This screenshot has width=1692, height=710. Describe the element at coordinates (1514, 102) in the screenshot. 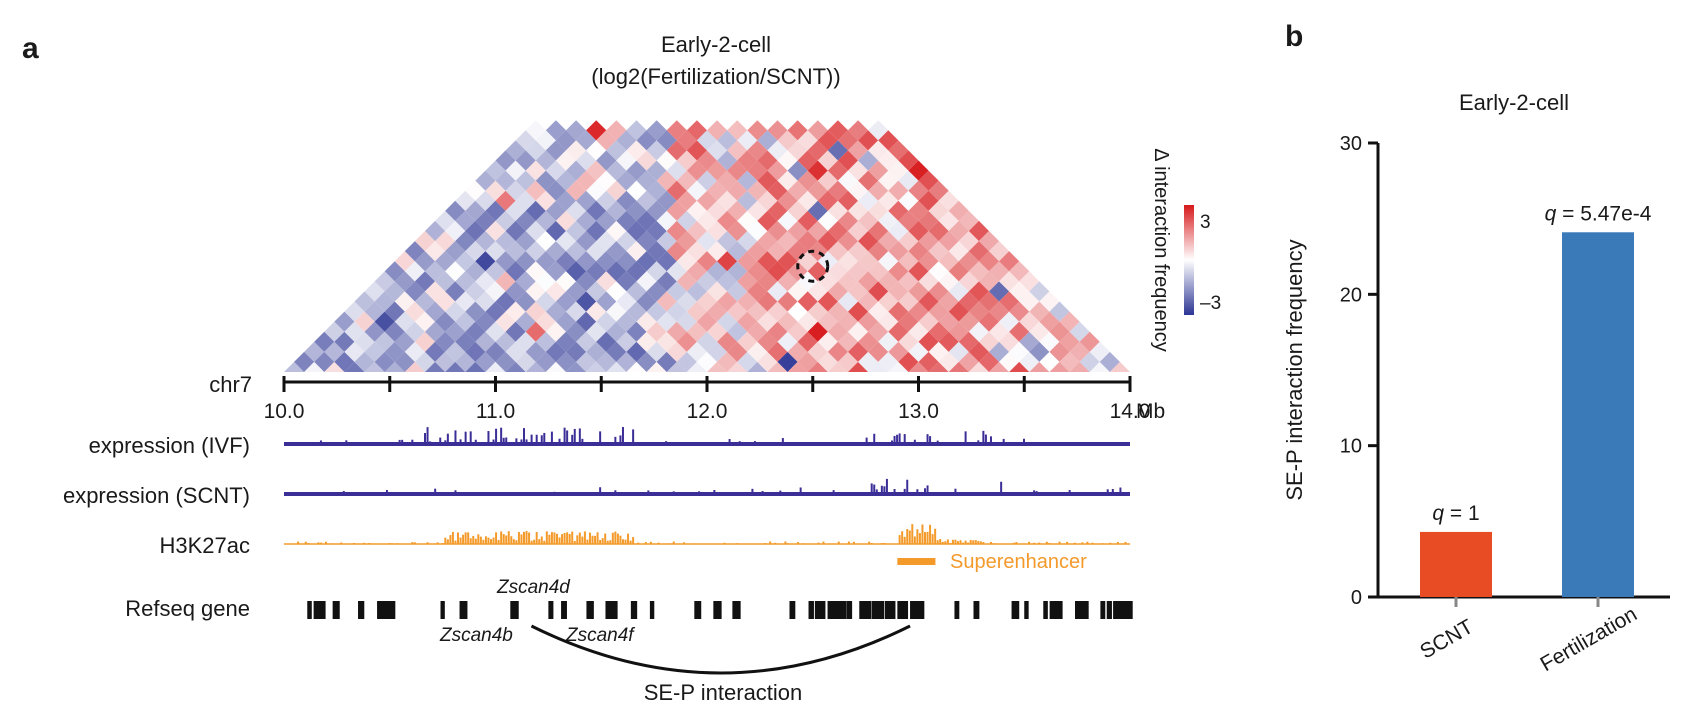

I see `bar-chart-title: Early-2-cell` at that location.